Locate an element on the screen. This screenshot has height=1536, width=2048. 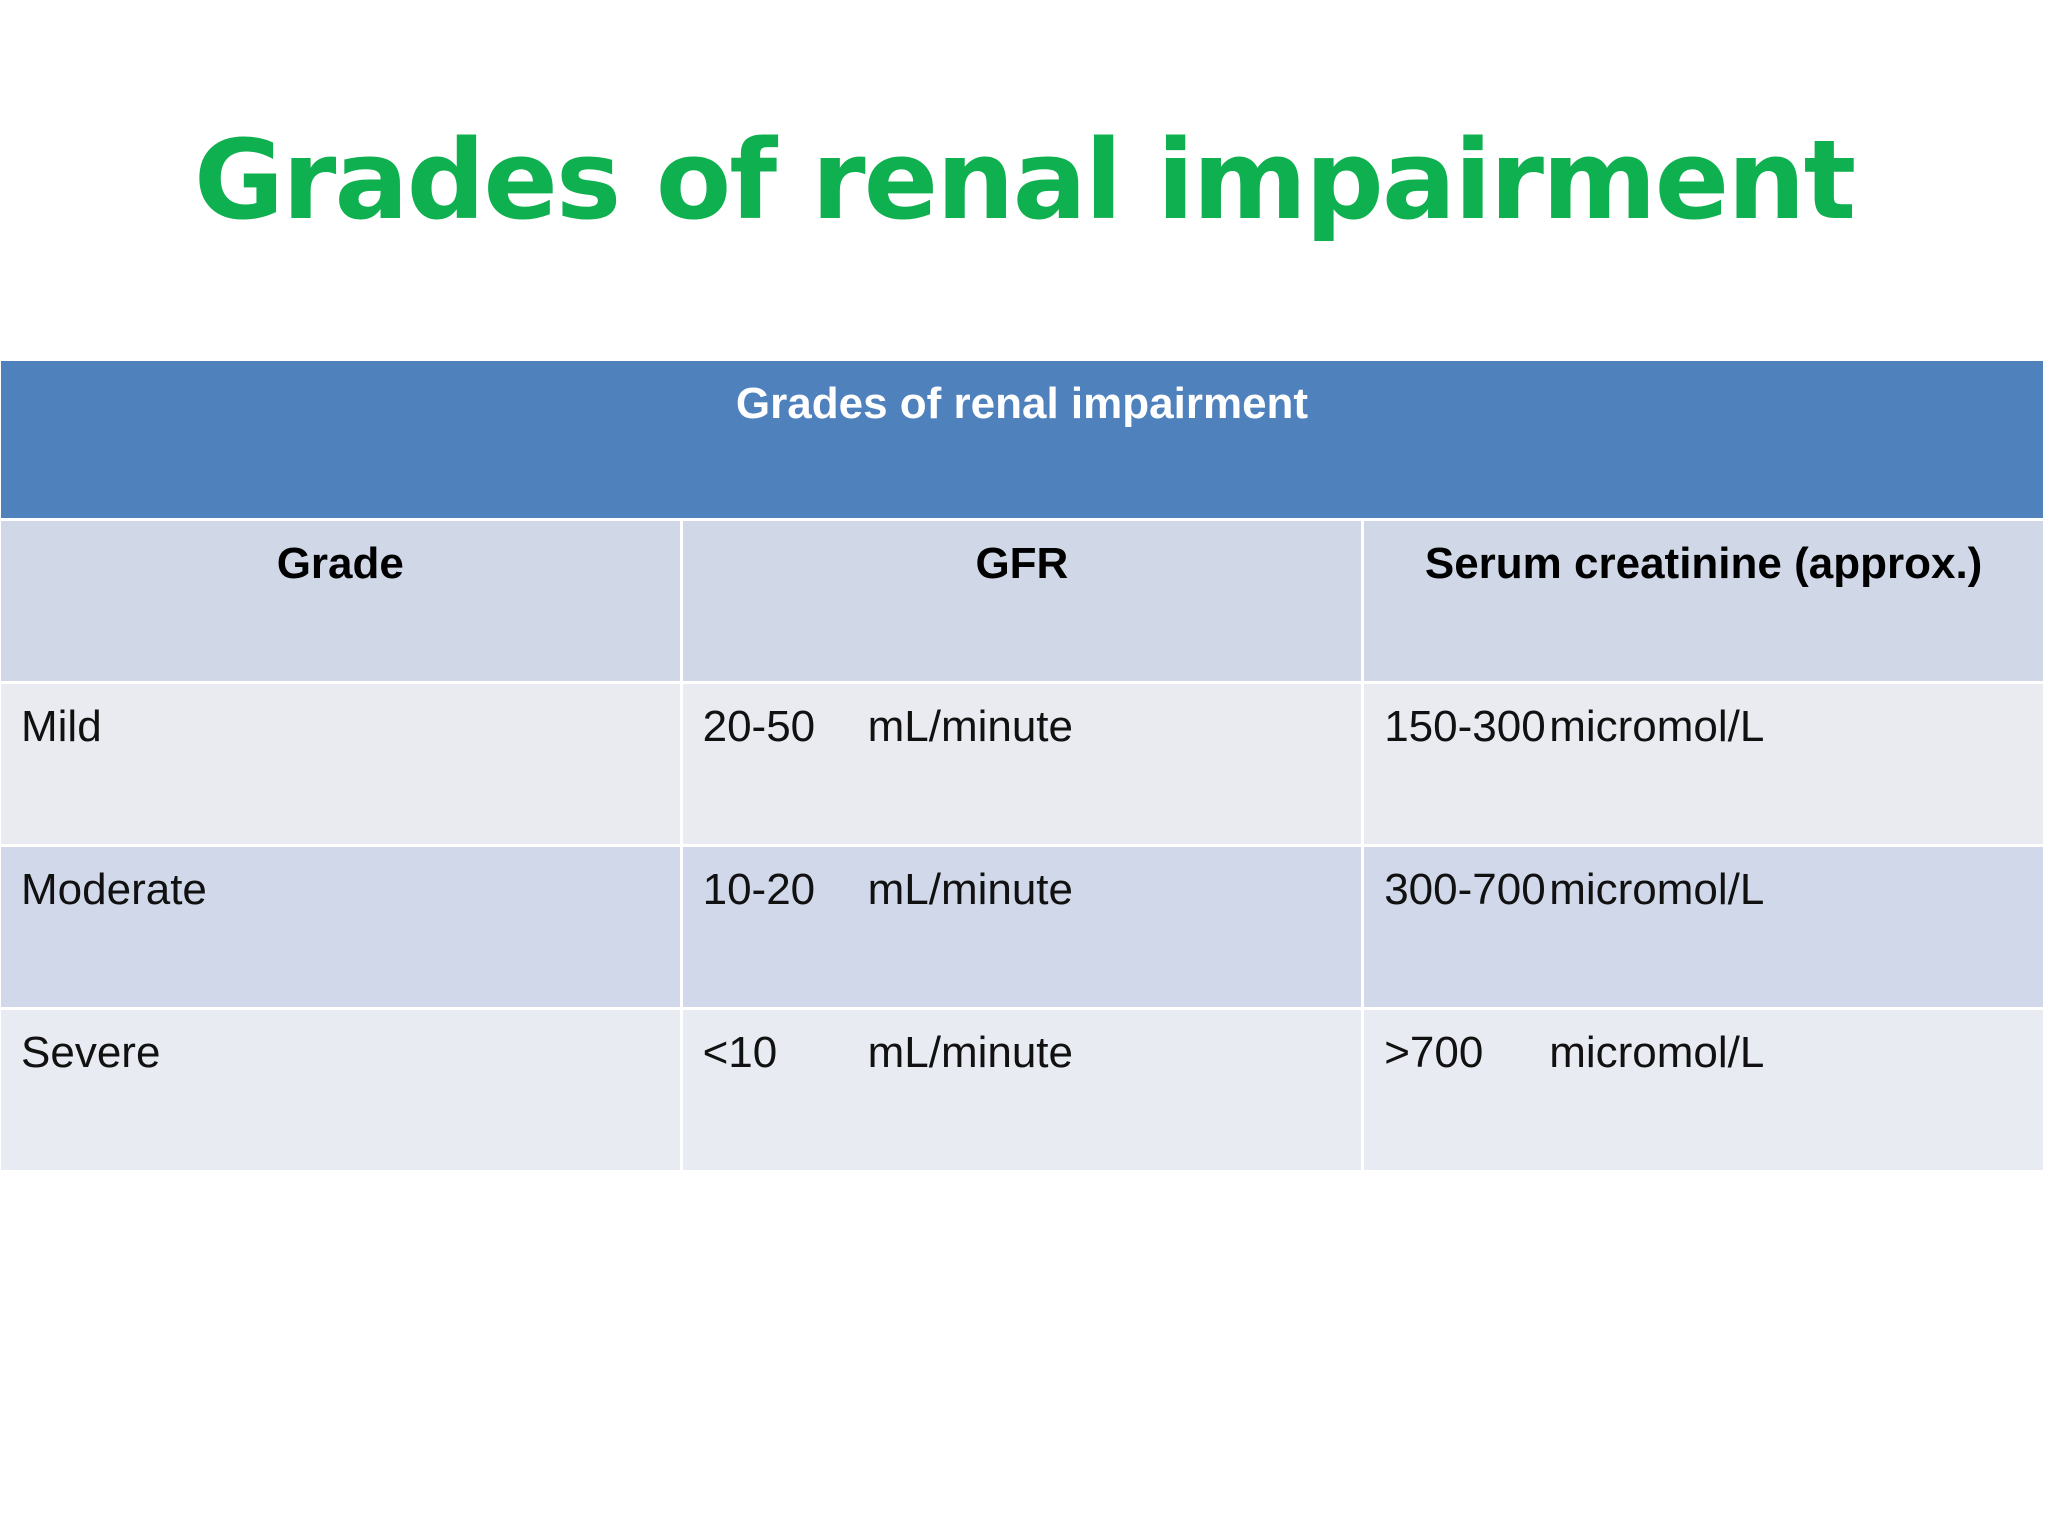
cell-gfr: <10 mL/minute is located at coordinates (1022, 1090).